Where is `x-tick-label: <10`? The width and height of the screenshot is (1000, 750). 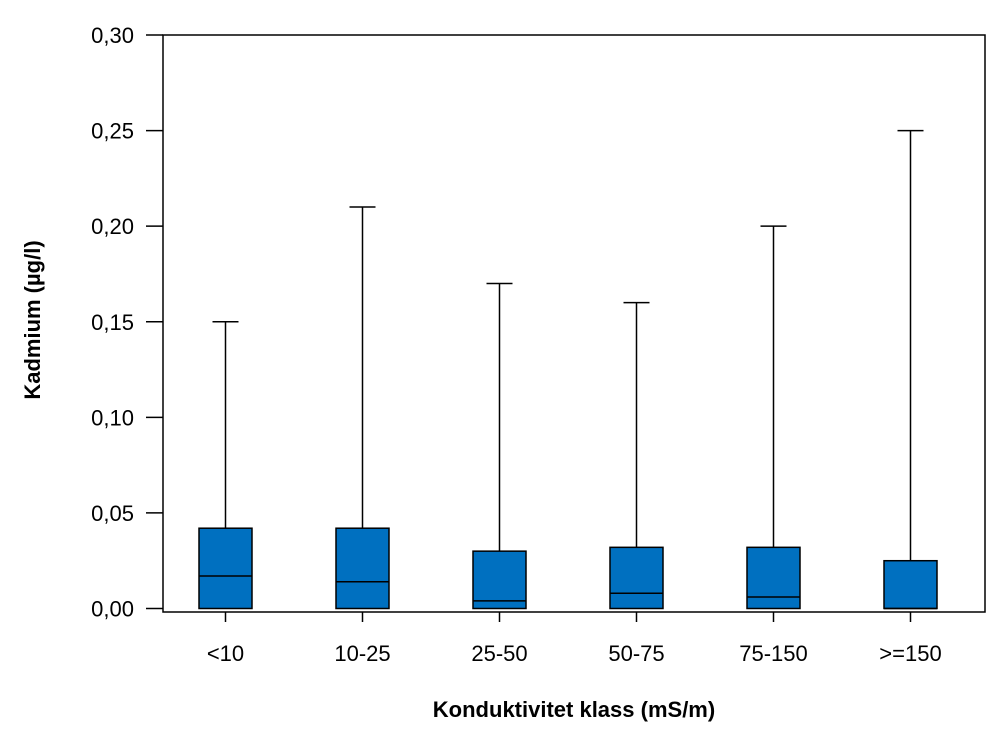
x-tick-label: <10 is located at coordinates (225, 653).